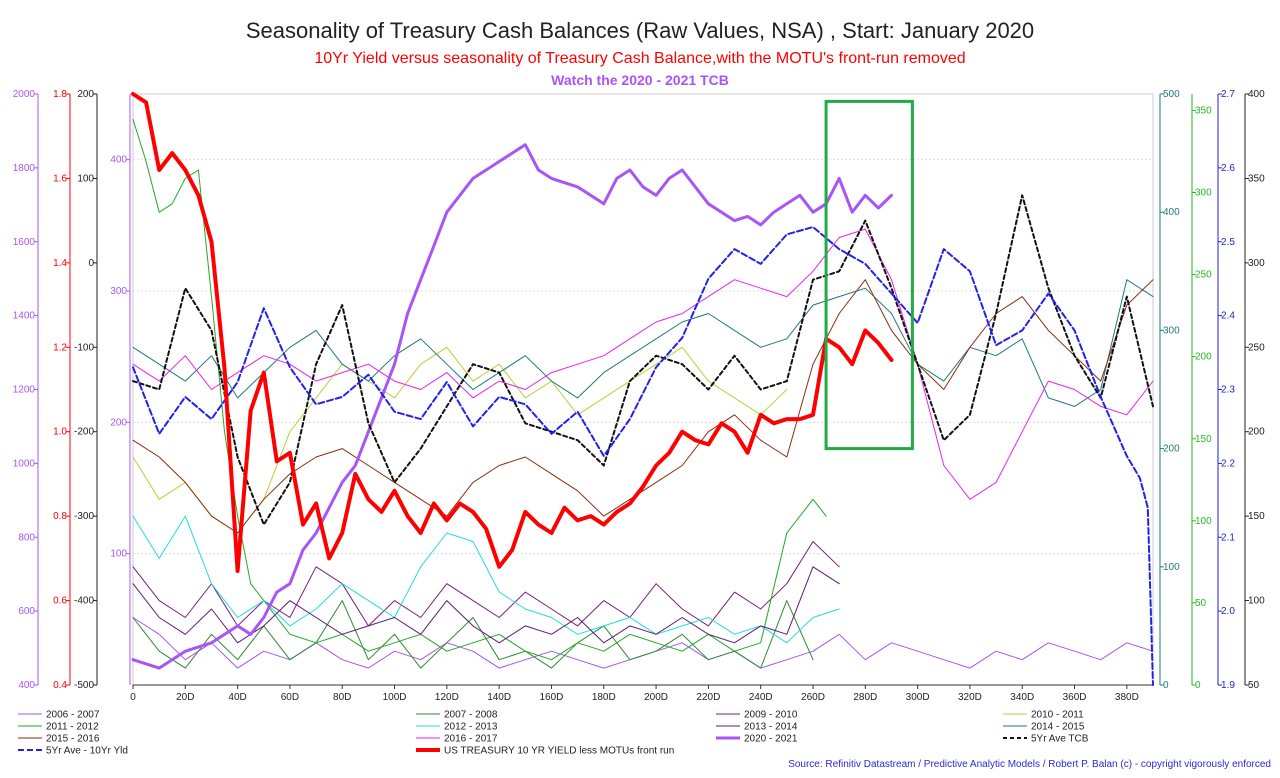 The width and height of the screenshot is (1280, 778). What do you see at coordinates (1228, 242) in the screenshot?
I see `y-tick-label: 2.5` at bounding box center [1228, 242].